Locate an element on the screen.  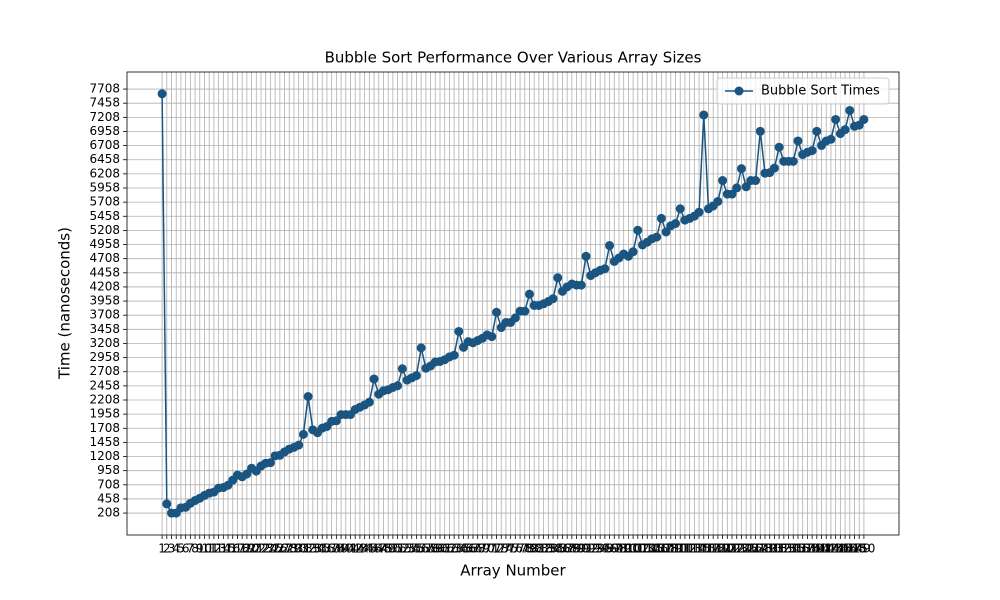
x-tick-label: 50 is located at coordinates (392, 549).